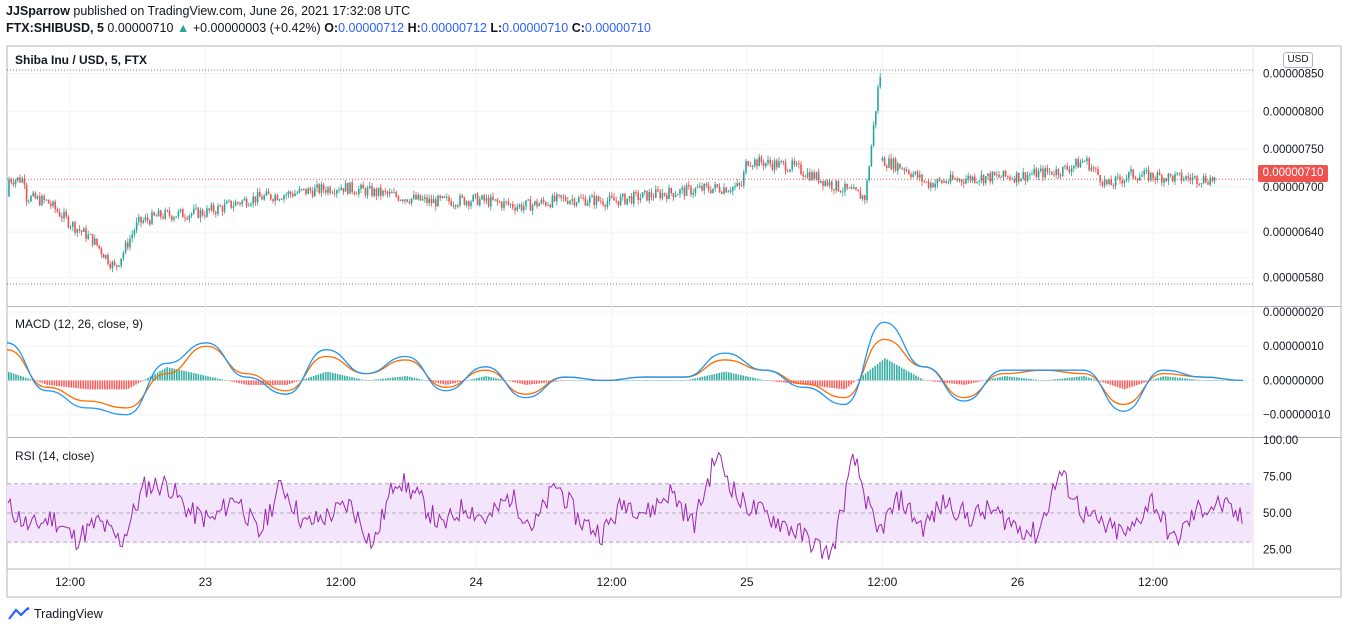 Image resolution: width=1348 pixels, height=634 pixels. Describe the element at coordinates (611, 582) in the screenshot. I see `time-tick-label: 12:00` at that location.